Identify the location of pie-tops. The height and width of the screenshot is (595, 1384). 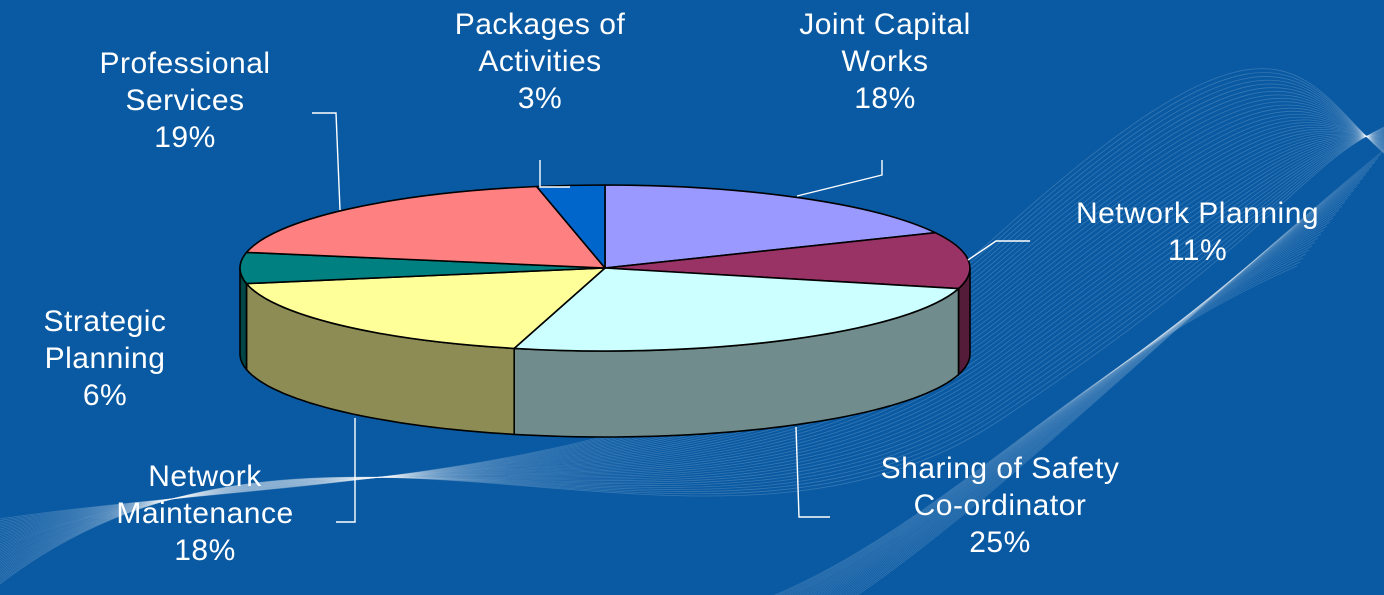
(605, 268).